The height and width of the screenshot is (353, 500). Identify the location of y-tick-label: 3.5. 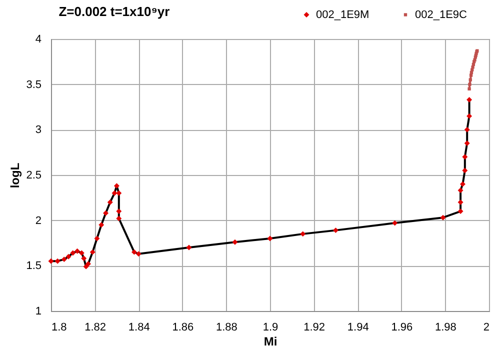
(34, 84).